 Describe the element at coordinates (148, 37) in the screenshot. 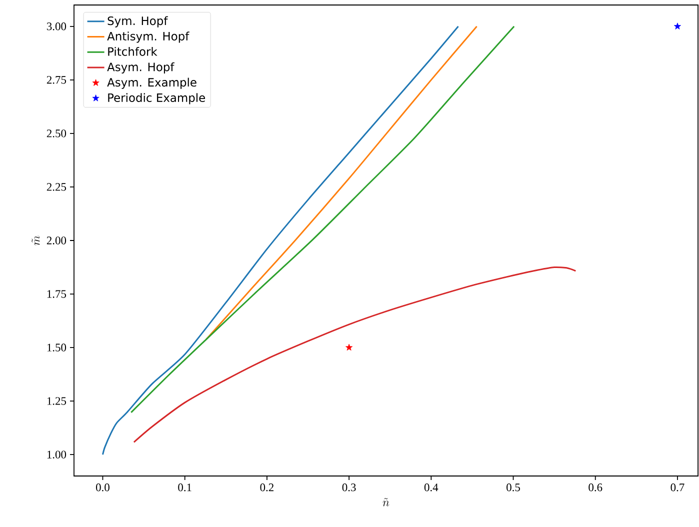

I see `legend-label: Antisym. Hopf` at that location.